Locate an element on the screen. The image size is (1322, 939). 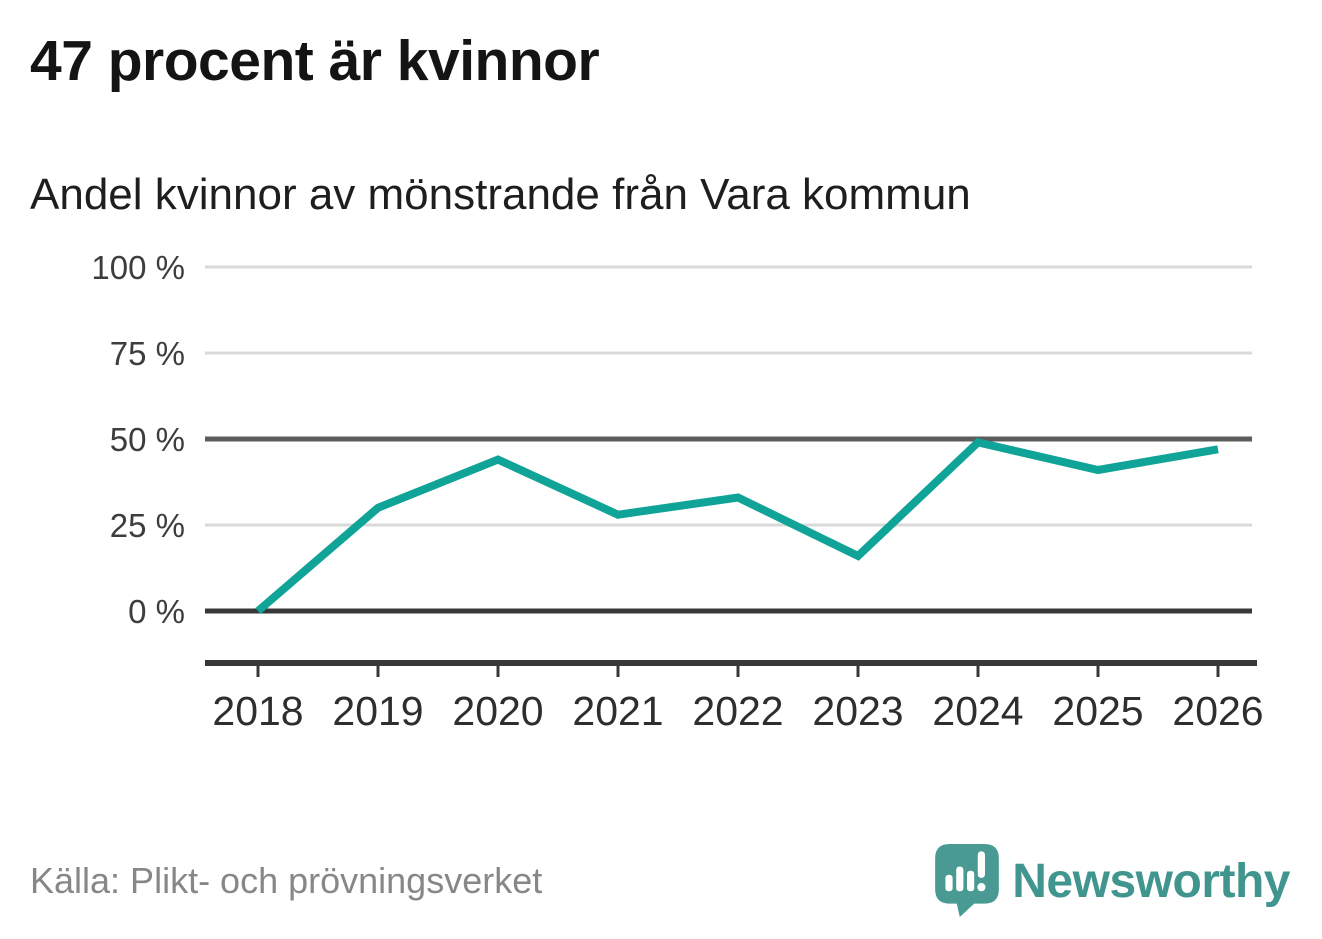
source-caption: Källa: Plikt- och prövningsverket is located at coordinates (286, 880).